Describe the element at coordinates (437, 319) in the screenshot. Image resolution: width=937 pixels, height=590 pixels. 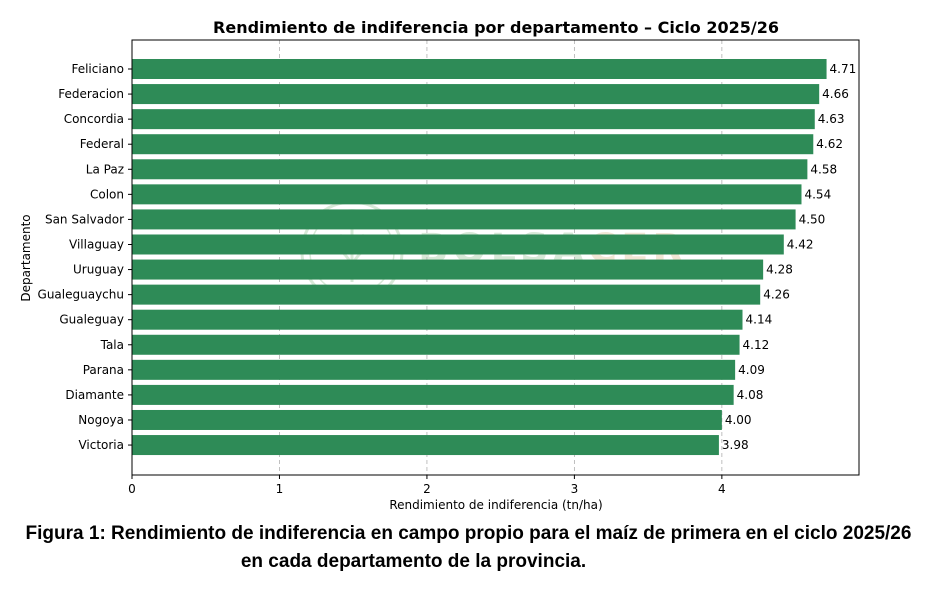
I see `bar-gualeguay` at that location.